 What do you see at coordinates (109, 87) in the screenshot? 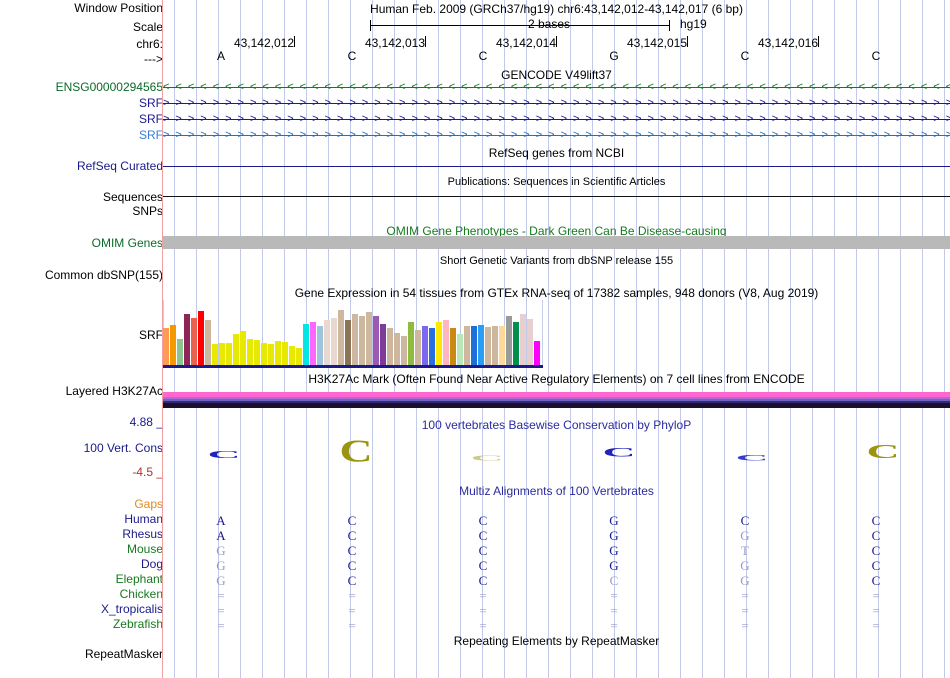
I see `label-gencode-gene: ENSG00000294565` at bounding box center [109, 87].